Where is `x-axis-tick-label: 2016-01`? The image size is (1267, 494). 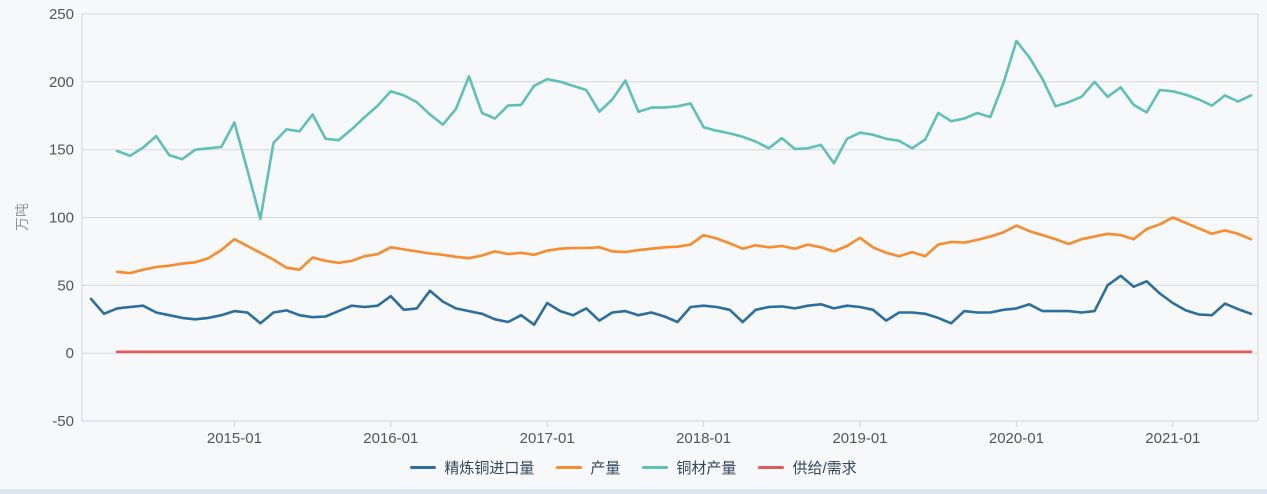
x-axis-tick-label: 2016-01 is located at coordinates (390, 438).